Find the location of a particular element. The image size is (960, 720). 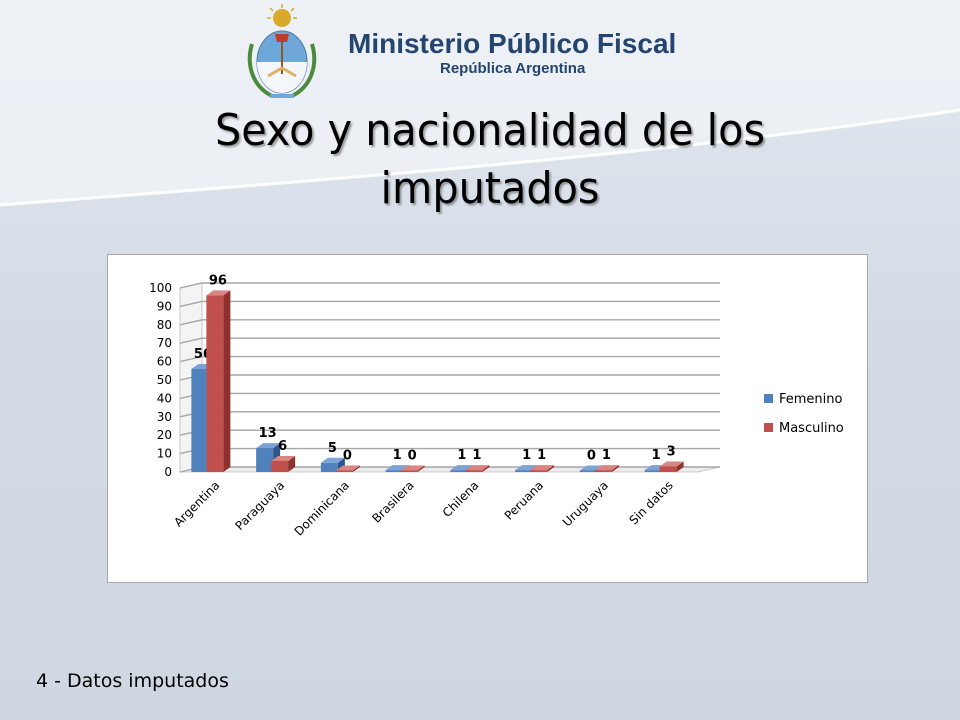

y-tick-label: 50 is located at coordinates (164, 380).